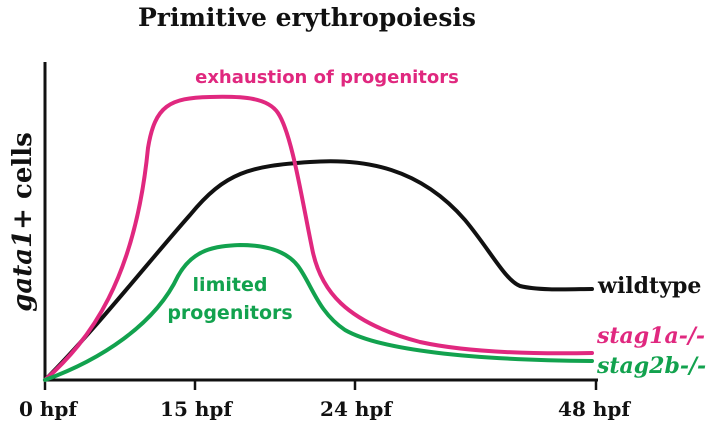 This screenshot has width=708, height=426. I want to click on series-label-wildtype: wildtype, so click(649, 286).